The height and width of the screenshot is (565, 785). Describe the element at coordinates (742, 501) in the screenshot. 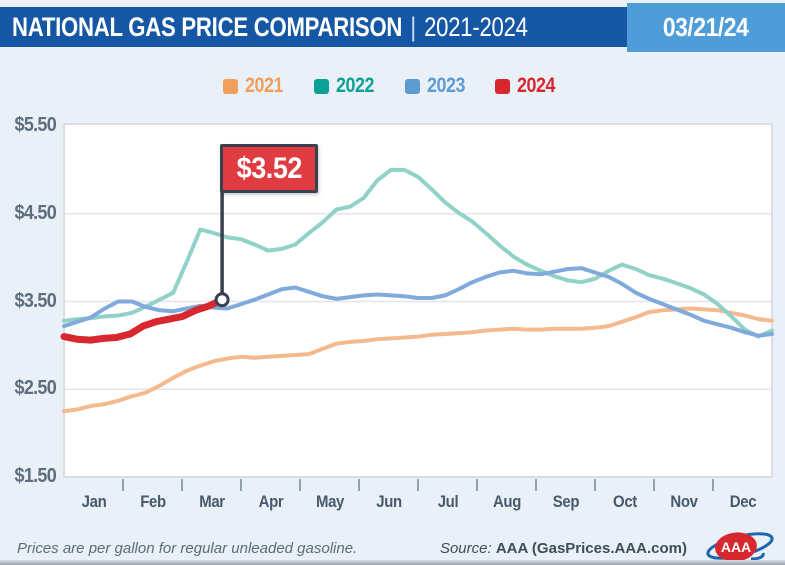

I see `x-axis-label-dec: Dec` at that location.